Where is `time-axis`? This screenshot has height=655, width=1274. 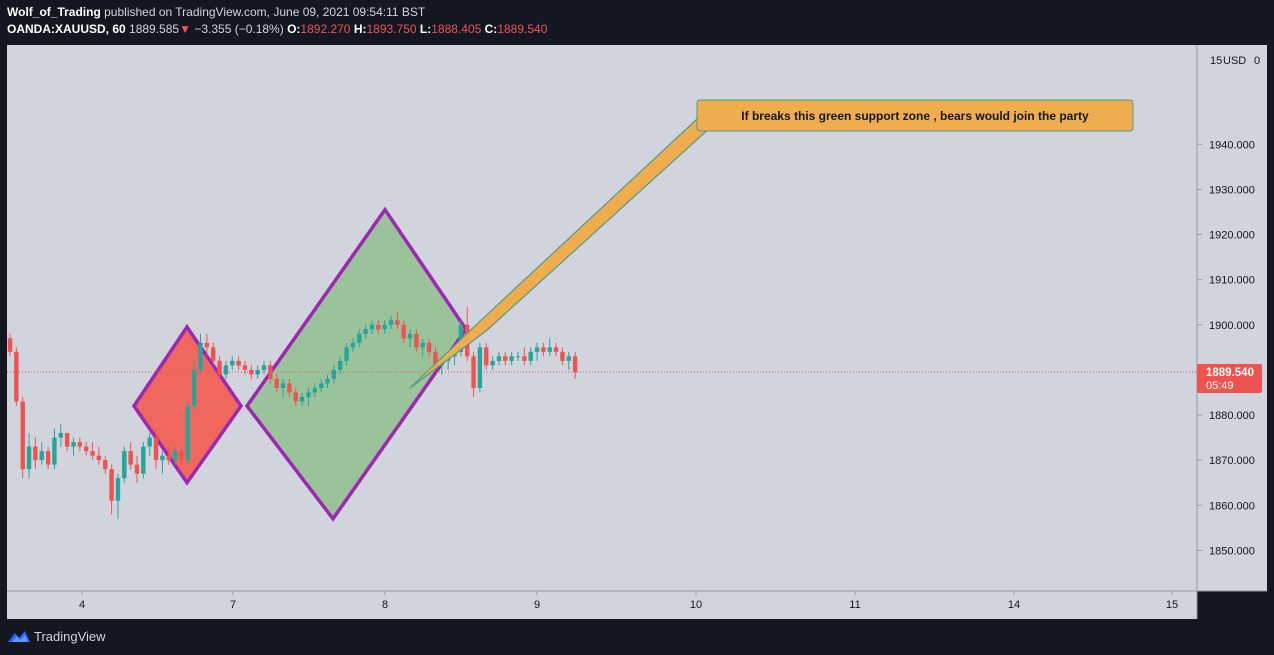
time-axis is located at coordinates (602, 605).